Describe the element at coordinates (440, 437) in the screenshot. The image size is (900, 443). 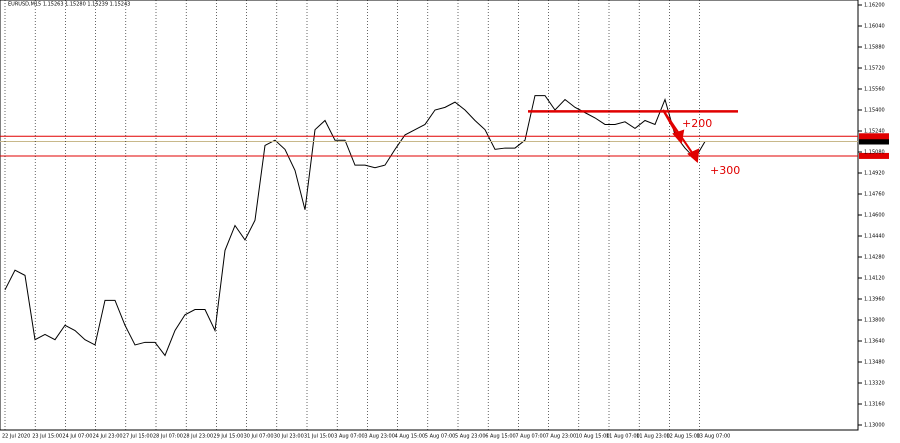
I see `x-tick-label: 5 Aug 07:00` at that location.